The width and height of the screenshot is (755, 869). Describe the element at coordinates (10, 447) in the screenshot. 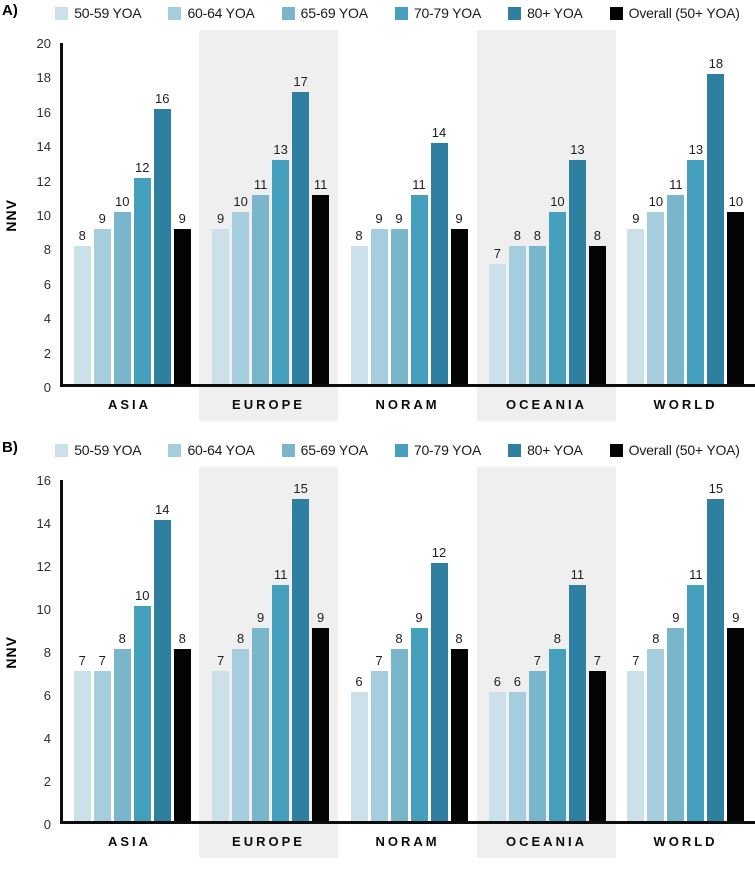

I see `panel-label-b: B)` at that location.